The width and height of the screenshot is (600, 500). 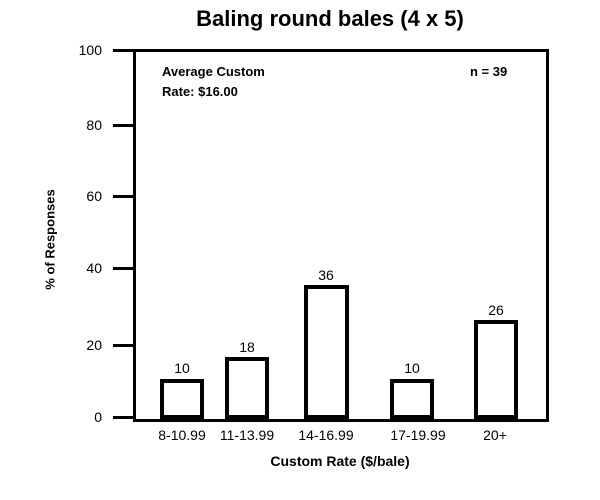 What do you see at coordinates (213, 71) in the screenshot?
I see `average-rate-line1: Average Custom` at bounding box center [213, 71].